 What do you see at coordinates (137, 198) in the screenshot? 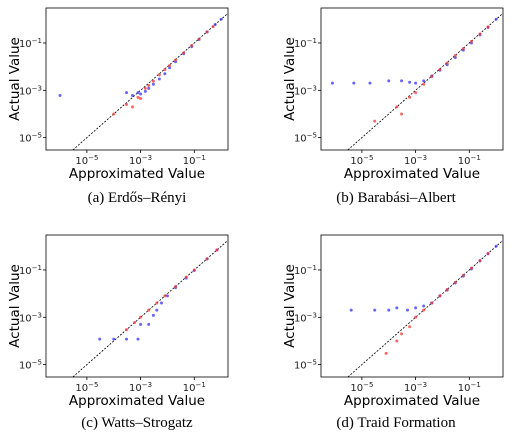
I see `panel-caption: (a) Erdős–Rényi` at bounding box center [137, 198].